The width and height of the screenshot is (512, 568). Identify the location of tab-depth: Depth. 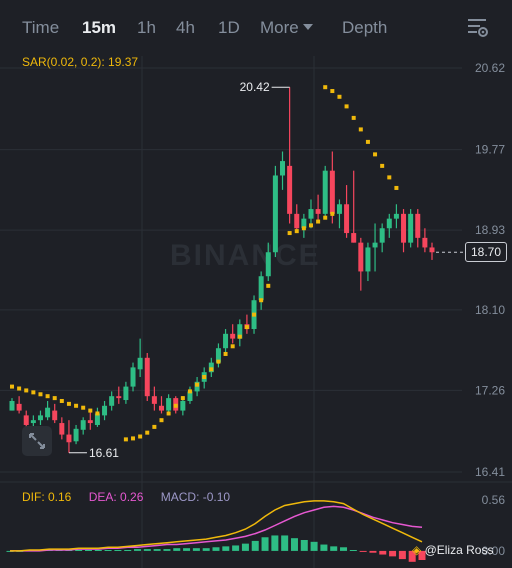
(365, 27).